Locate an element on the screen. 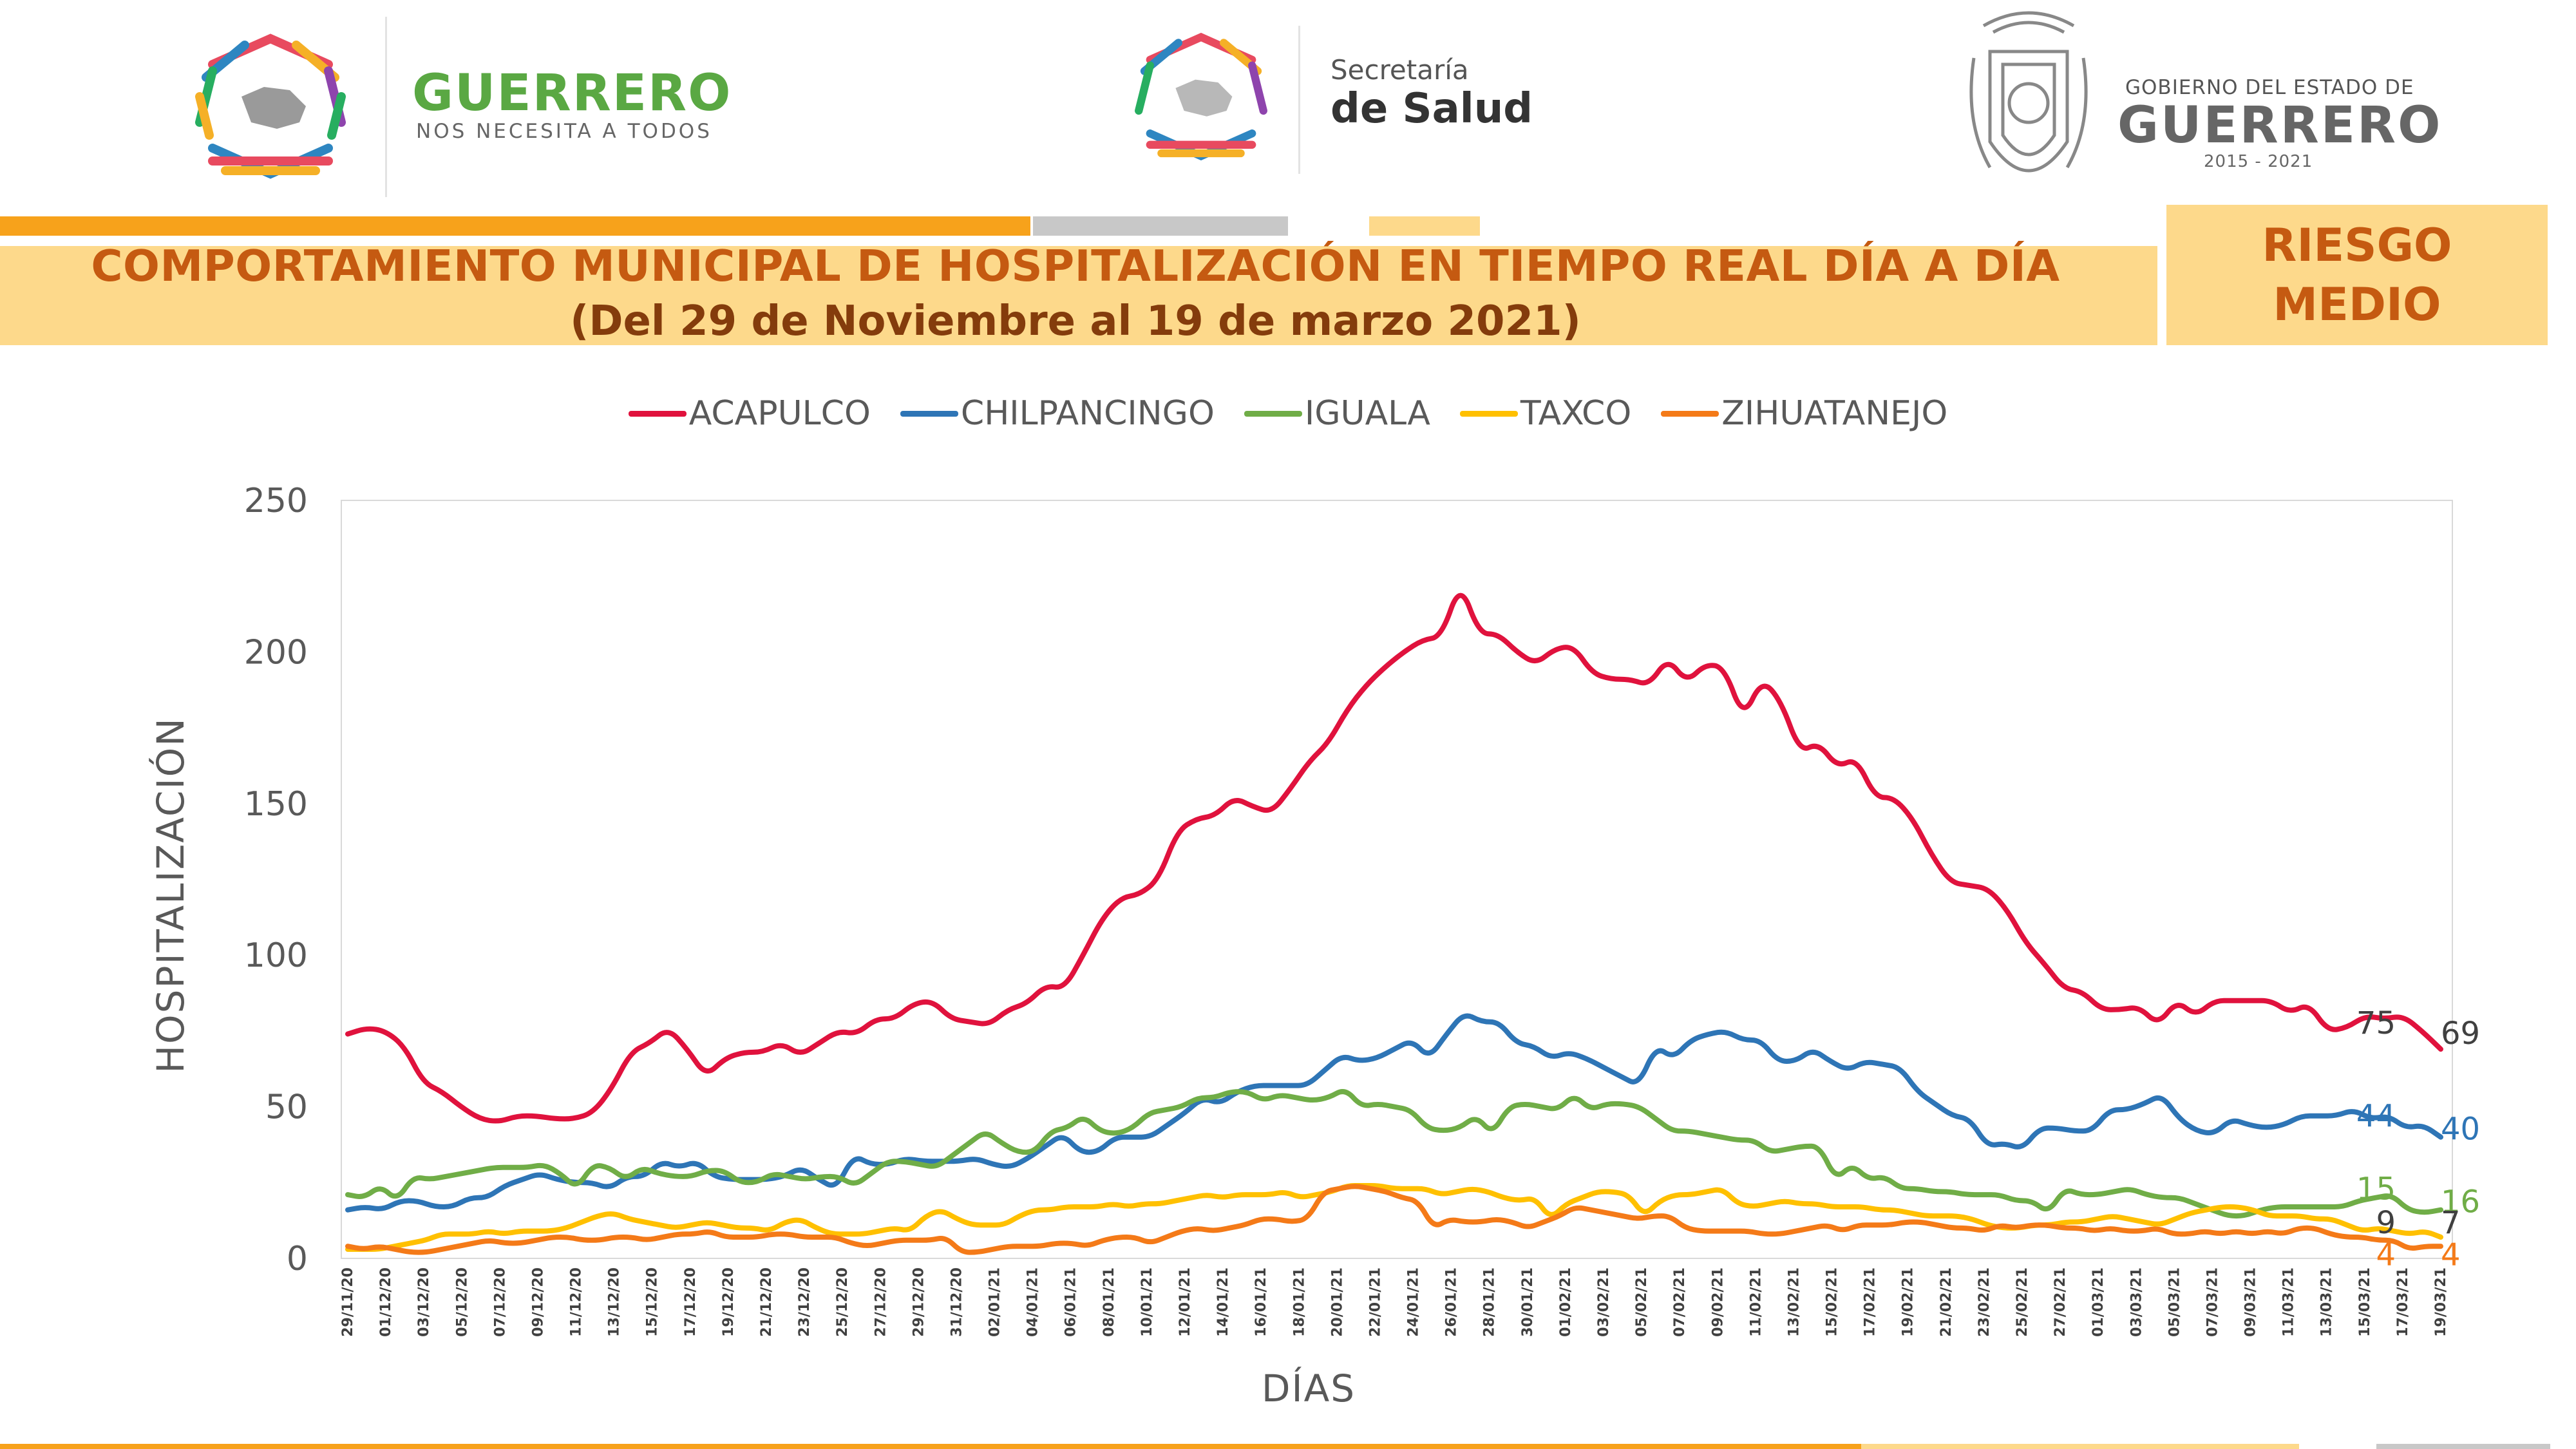 The image size is (2576, 1449). legend-swatch-iguala is located at coordinates (1273, 414).